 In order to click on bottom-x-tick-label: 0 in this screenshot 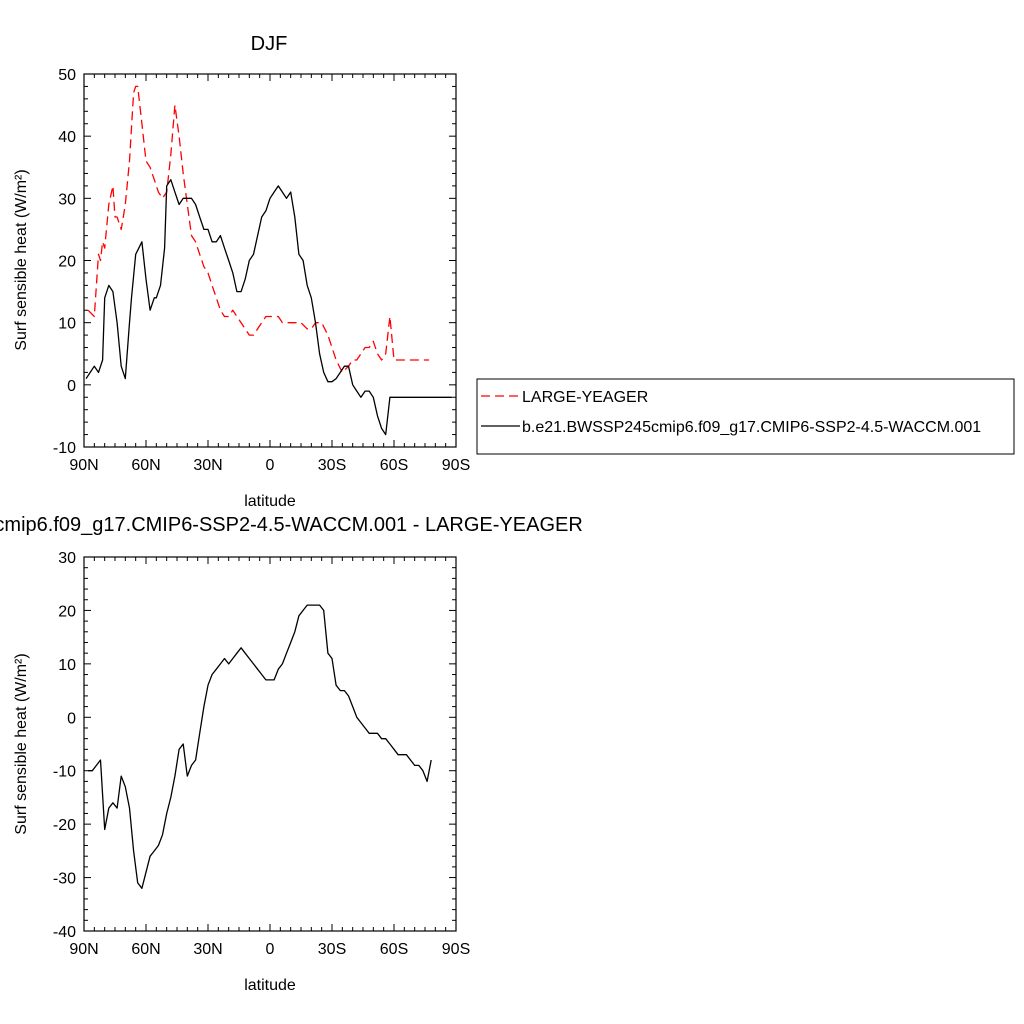, I will do `click(270, 949)`.